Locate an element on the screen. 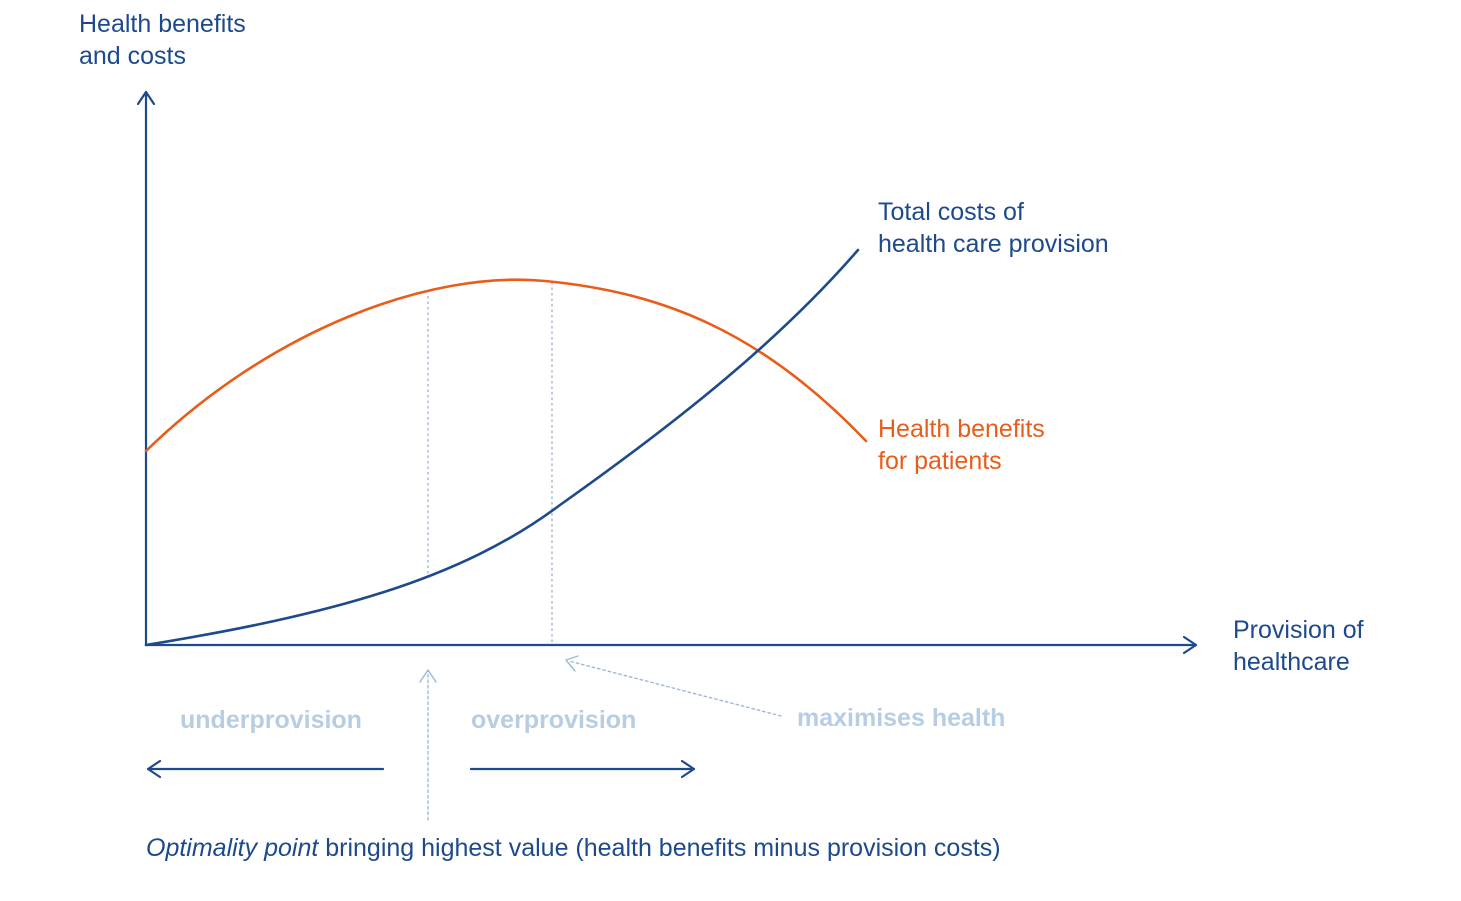 The image size is (1461, 901). maximises-health-pointer-line is located at coordinates (675, 688).